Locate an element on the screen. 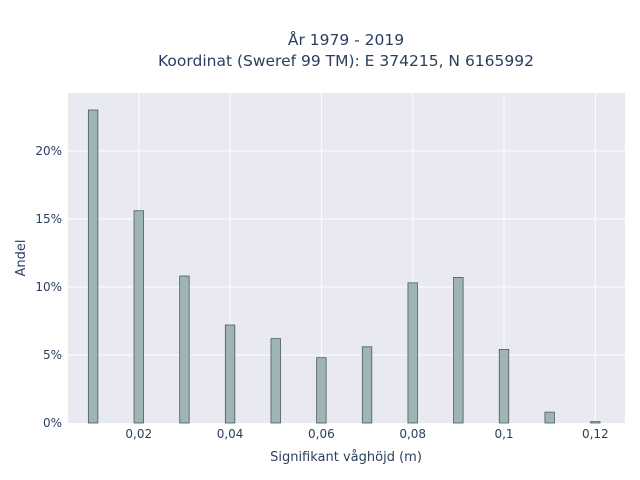 The image size is (640, 480). y-tick-label: 10% is located at coordinates (48, 287).